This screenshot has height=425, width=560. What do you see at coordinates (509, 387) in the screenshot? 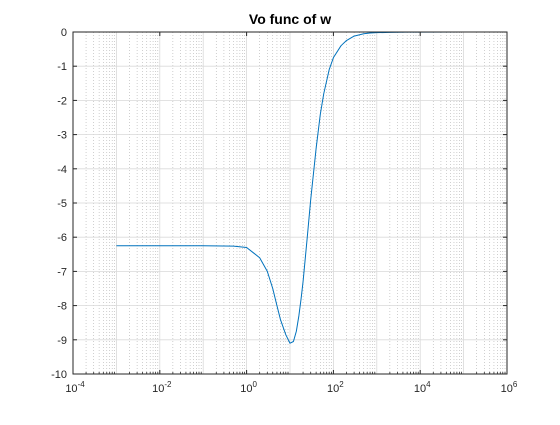
I see `x-tick-label: 10⁶` at bounding box center [509, 387].